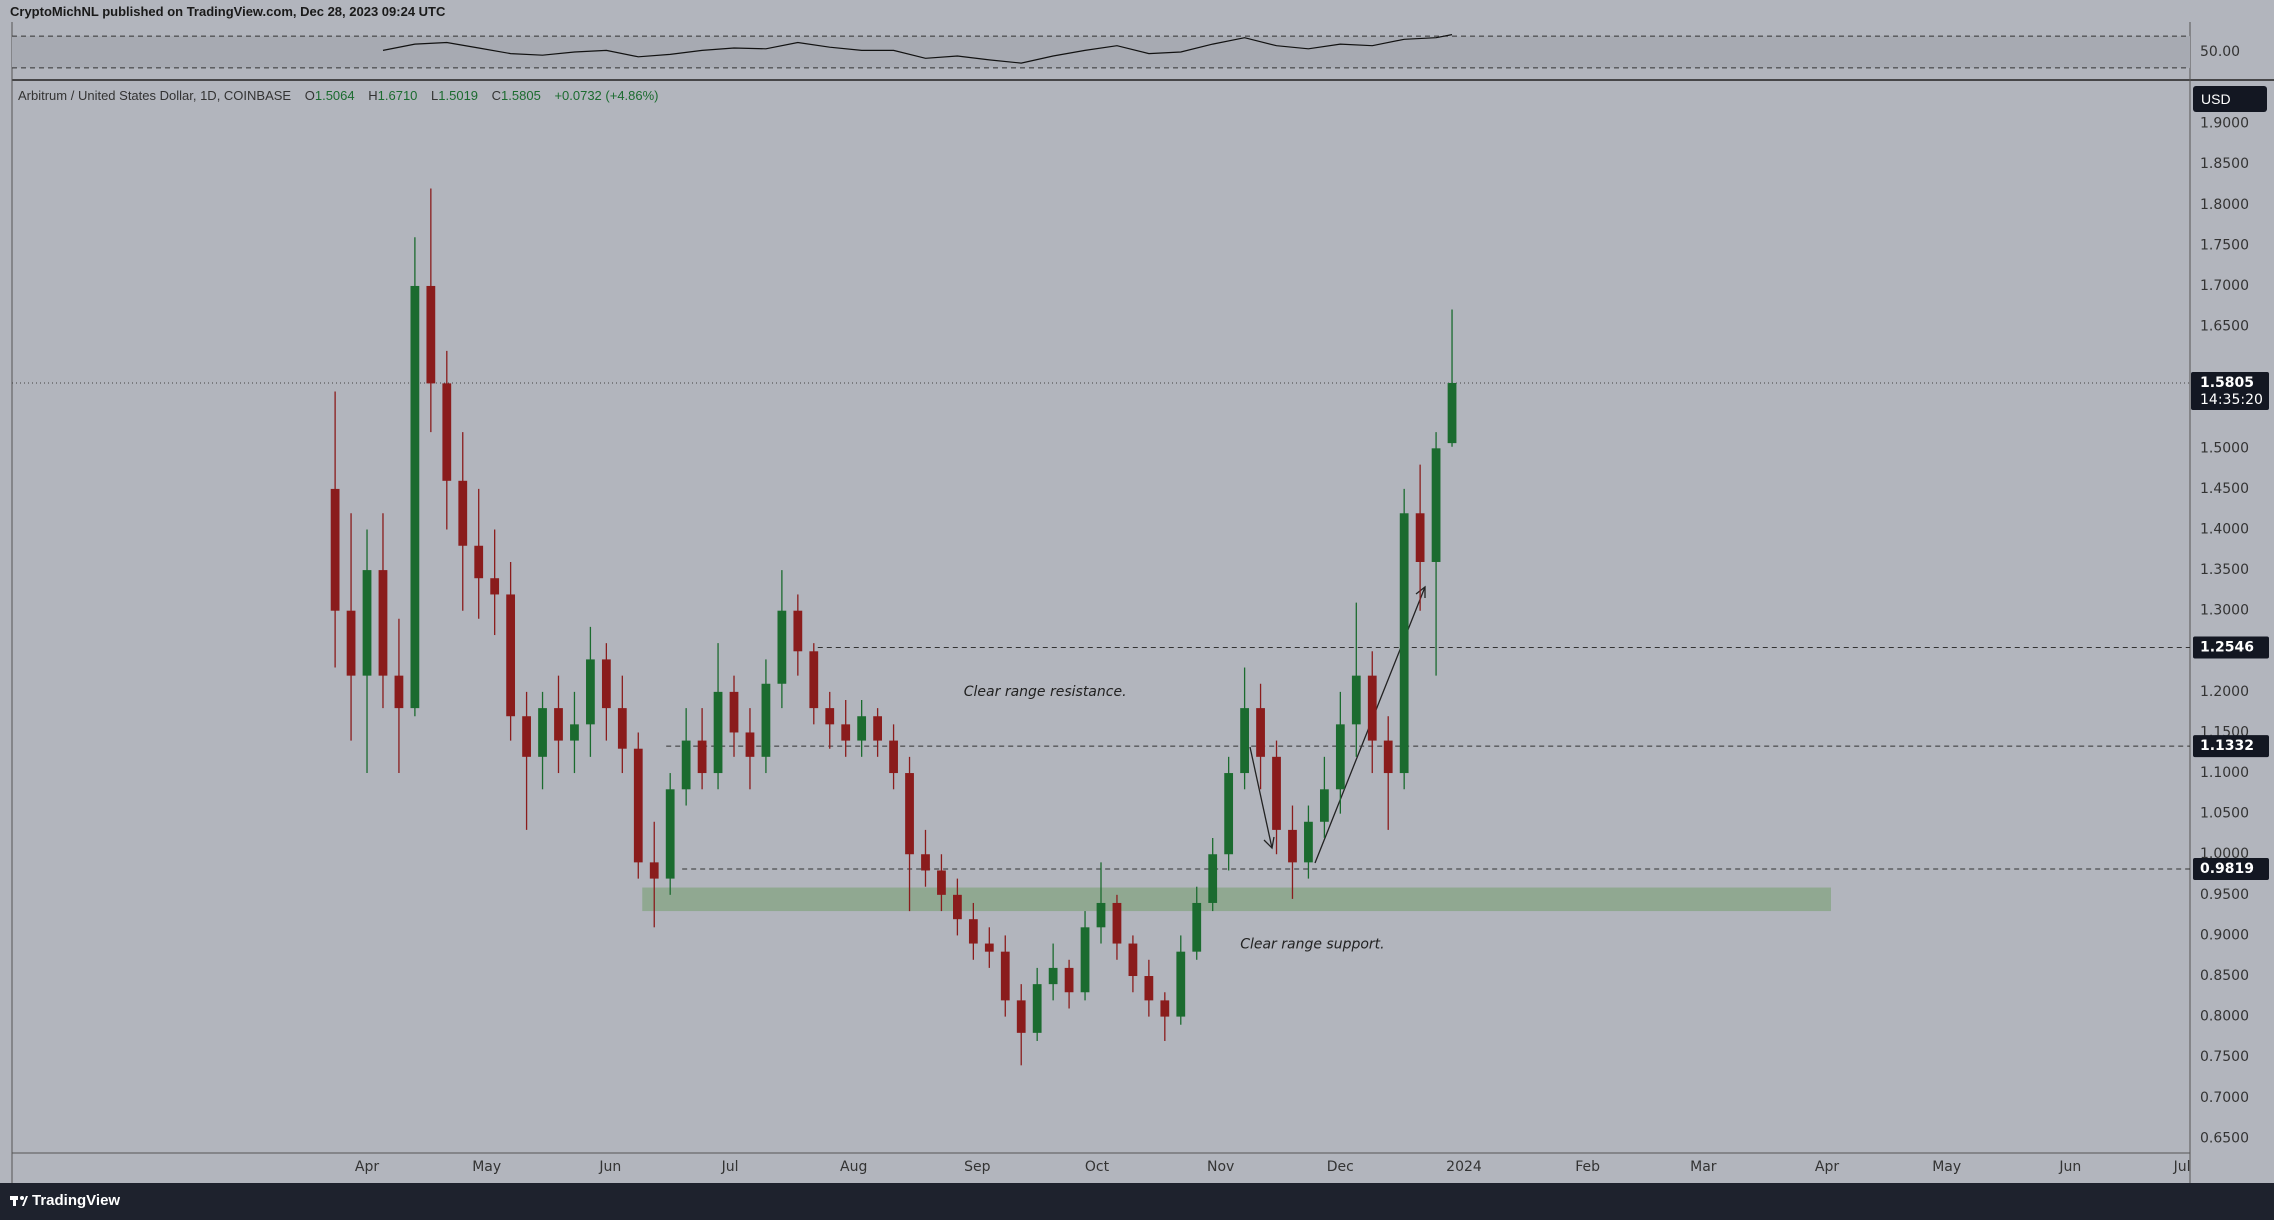 The width and height of the screenshot is (2274, 1220). I want to click on change: +0.0732 (+4.86%), so click(606, 95).